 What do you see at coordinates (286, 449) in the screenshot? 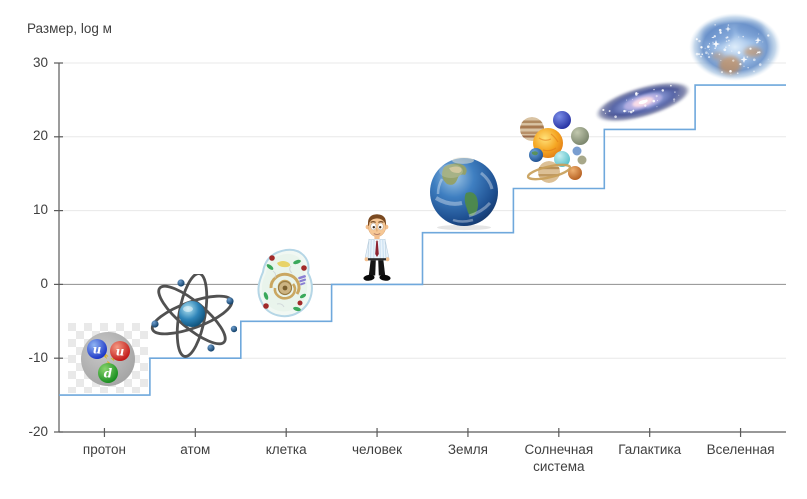
I see `x-axis-label: клетка` at bounding box center [286, 449].